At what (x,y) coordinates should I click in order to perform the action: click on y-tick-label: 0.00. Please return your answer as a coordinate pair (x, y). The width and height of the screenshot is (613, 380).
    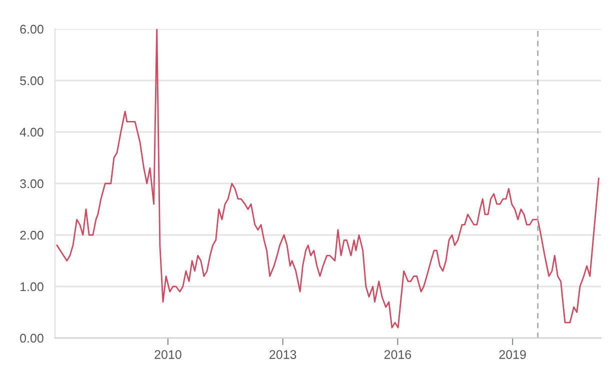
    Looking at the image, I should click on (32, 338).